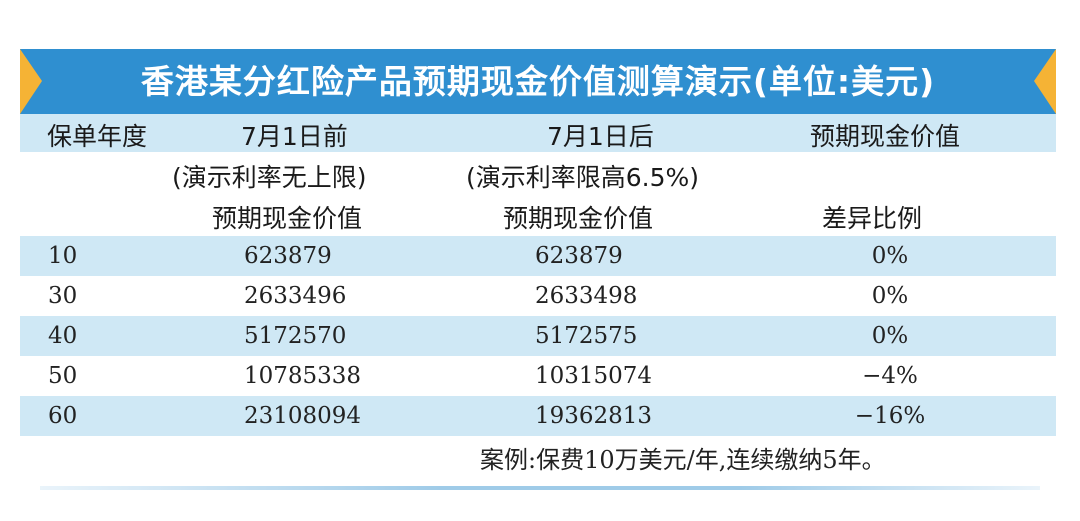 Image resolution: width=1080 pixels, height=521 pixels. Describe the element at coordinates (586, 336) in the screenshot. I see `cell-after: 5172575` at that location.